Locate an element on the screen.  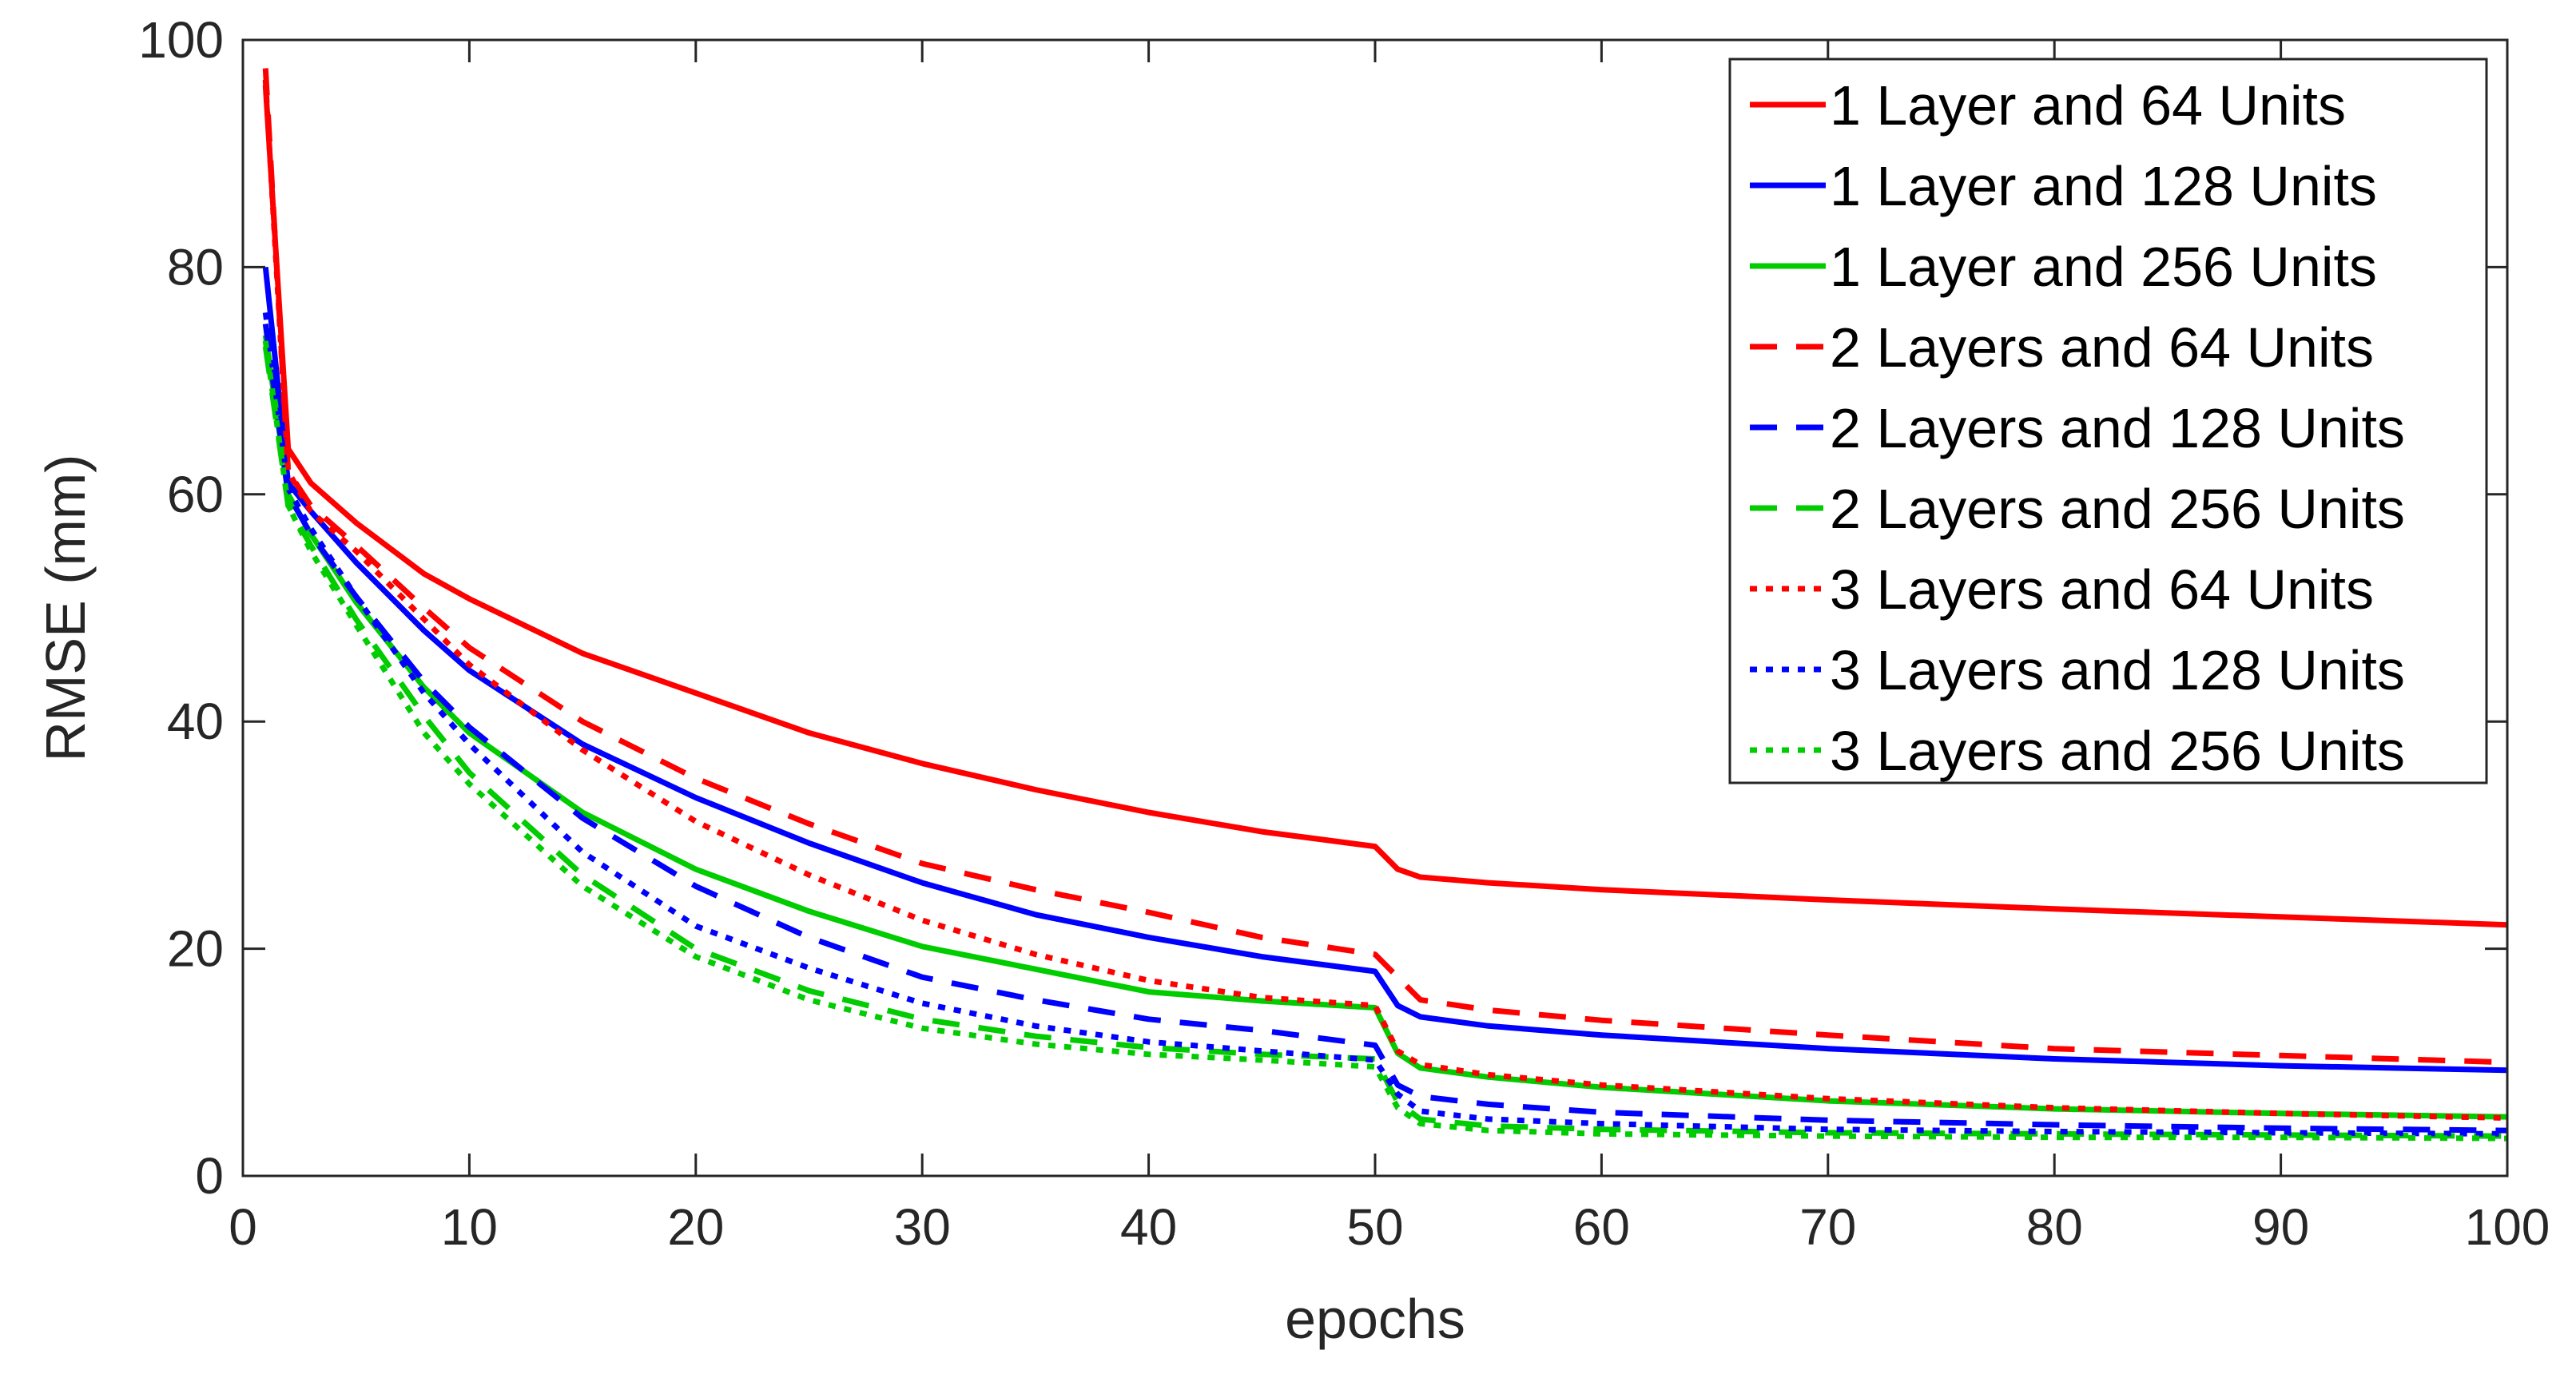
legend-label: 3 Layers and 64 Units is located at coordinates (2102, 589).